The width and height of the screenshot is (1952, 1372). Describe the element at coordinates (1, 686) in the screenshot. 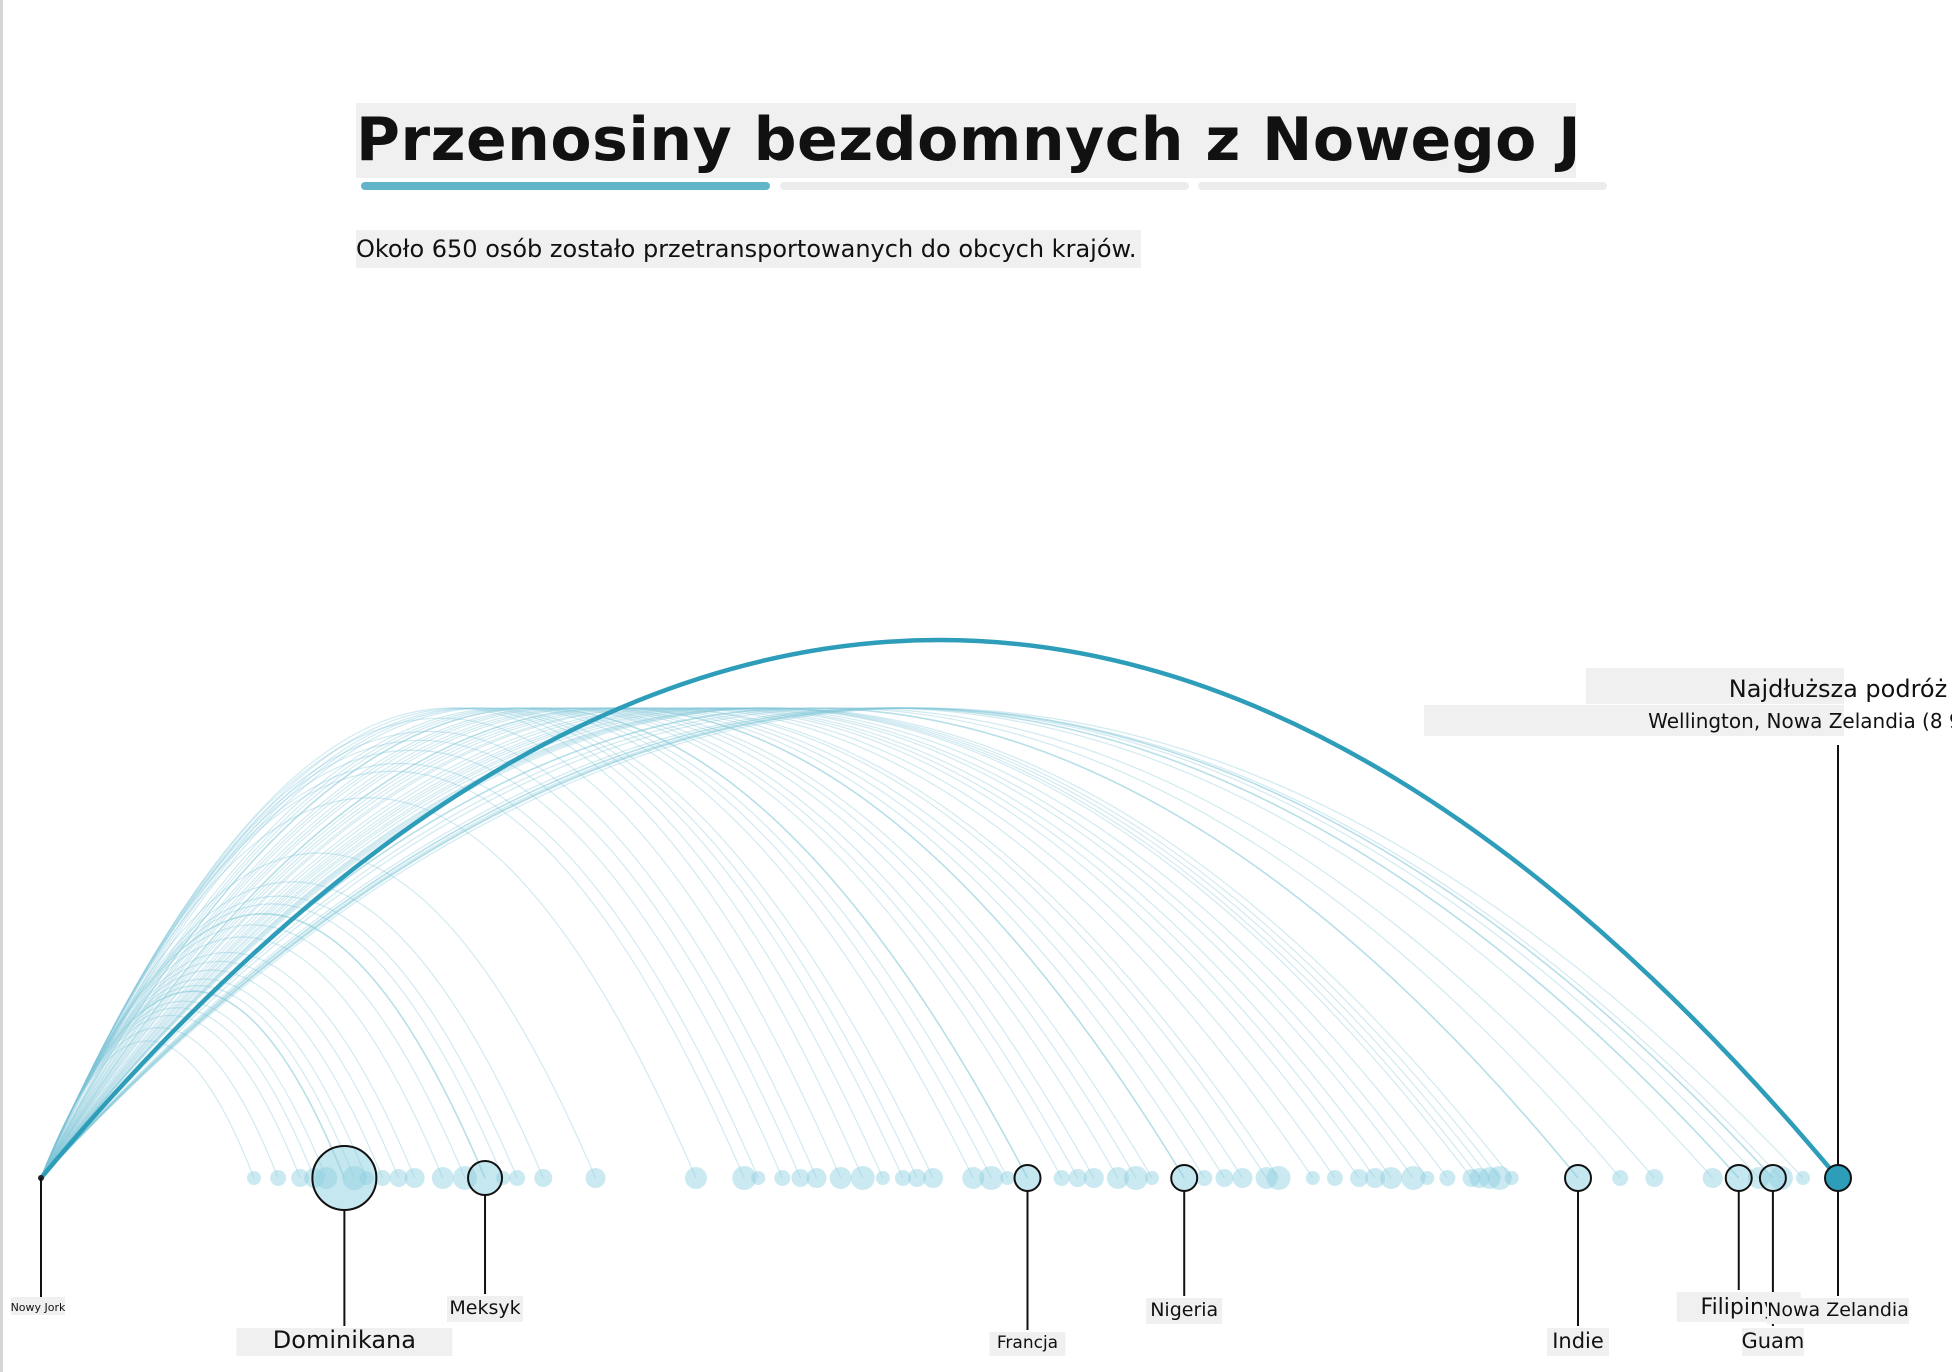

I see `page-left-border` at that location.